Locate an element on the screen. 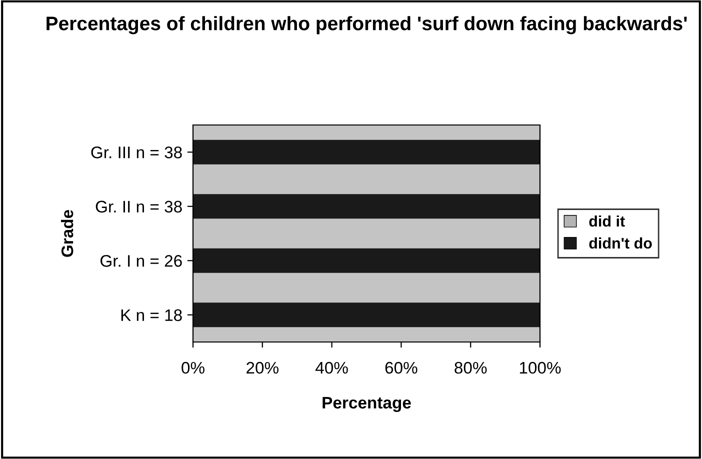 The height and width of the screenshot is (459, 702). legend-label: didn't do is located at coordinates (620, 243).